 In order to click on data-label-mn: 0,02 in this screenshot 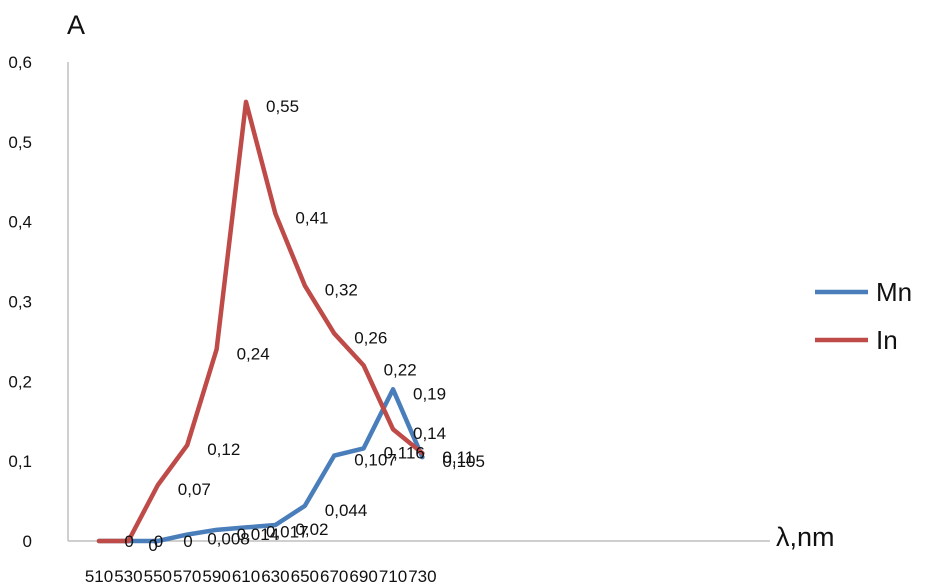, I will do `click(311, 529)`.